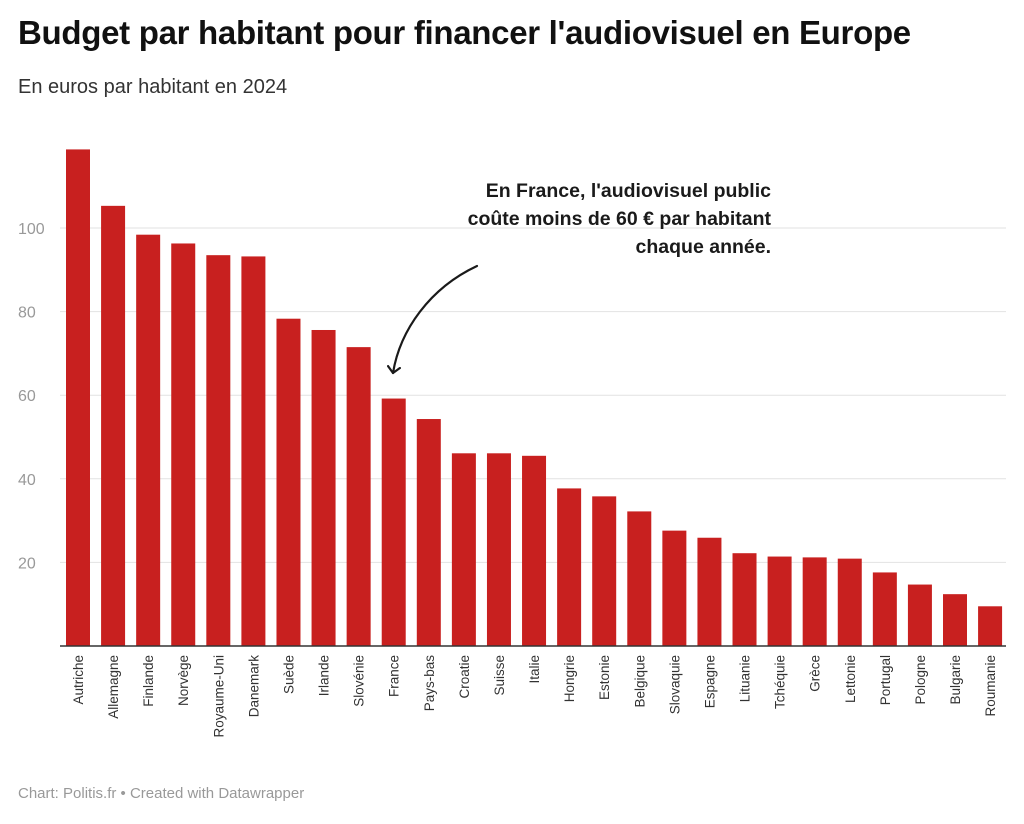 The image size is (1024, 824). What do you see at coordinates (604, 677) in the screenshot?
I see `category-label: Estonie` at bounding box center [604, 677].